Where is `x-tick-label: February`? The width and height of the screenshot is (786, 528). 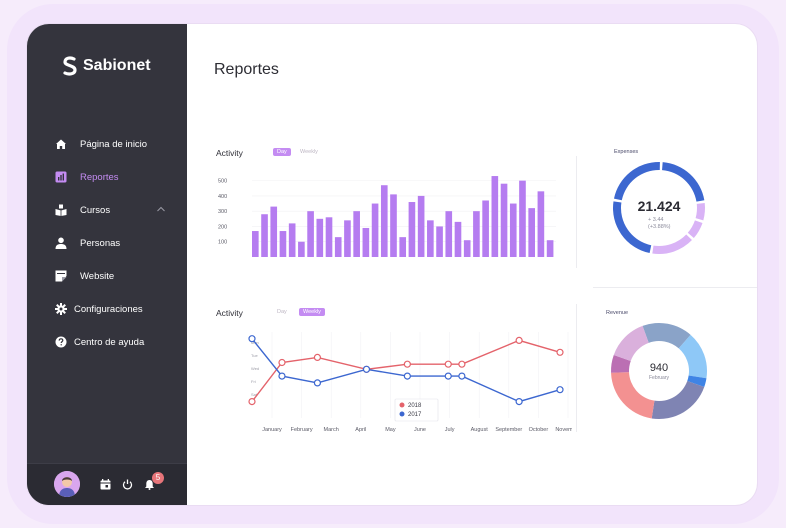 x-tick-label: February is located at coordinates (302, 429).